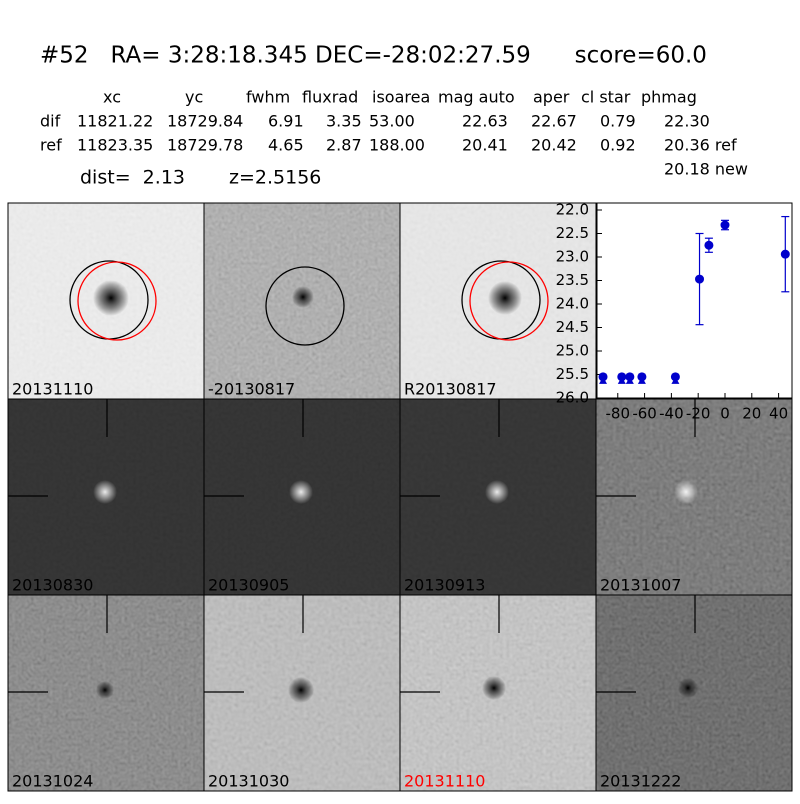 The height and width of the screenshot is (804, 800). I want to click on table-cell: 18729.84, so click(205, 121).